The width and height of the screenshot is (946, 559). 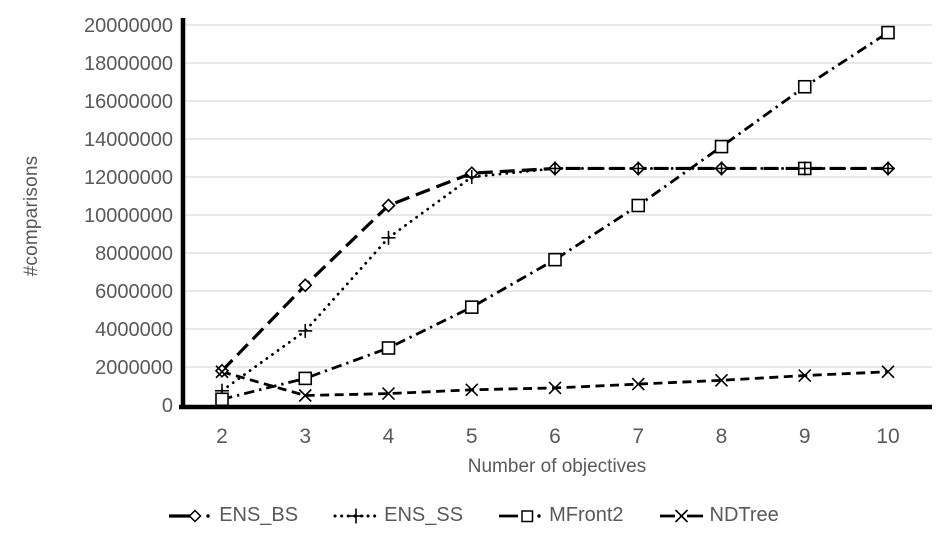 What do you see at coordinates (722, 436) in the screenshot?
I see `x-tick-label: 8` at bounding box center [722, 436].